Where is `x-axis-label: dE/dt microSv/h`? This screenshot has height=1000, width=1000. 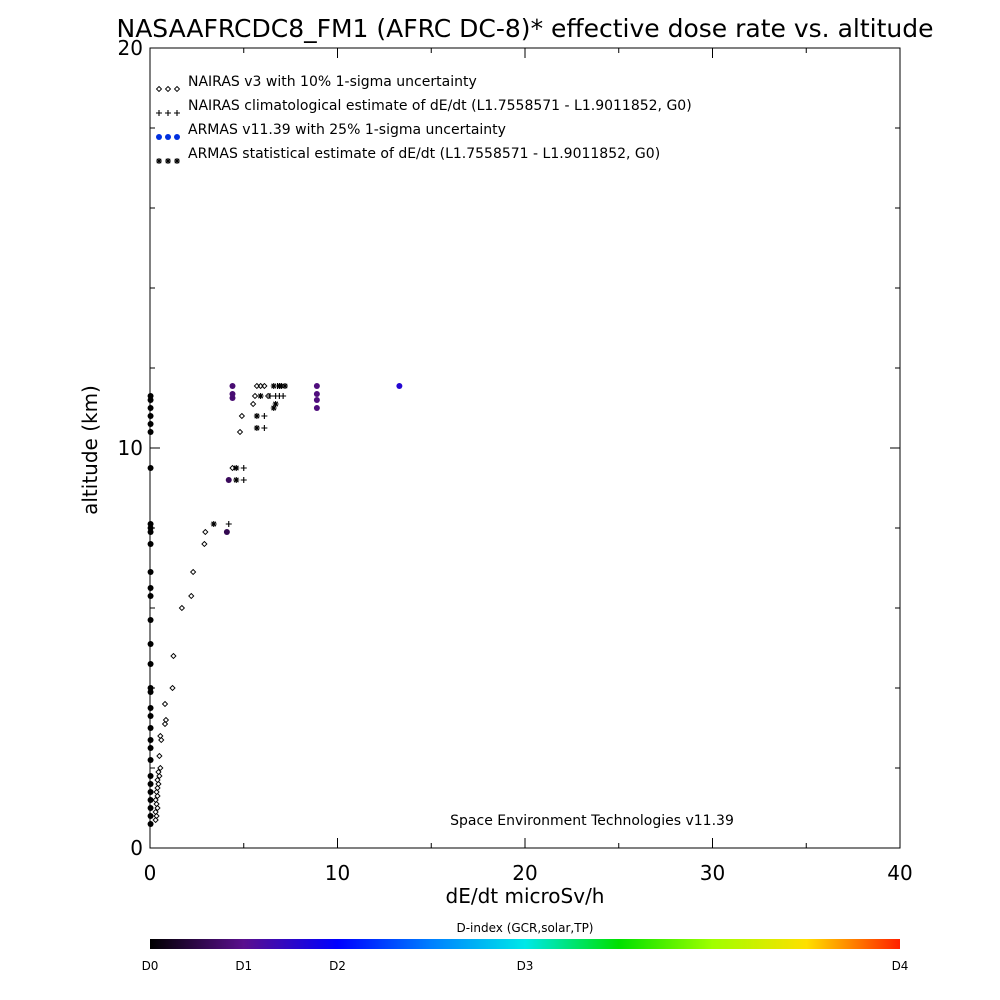
x-axis-label: dE/dt microSv/h is located at coordinates (525, 896).